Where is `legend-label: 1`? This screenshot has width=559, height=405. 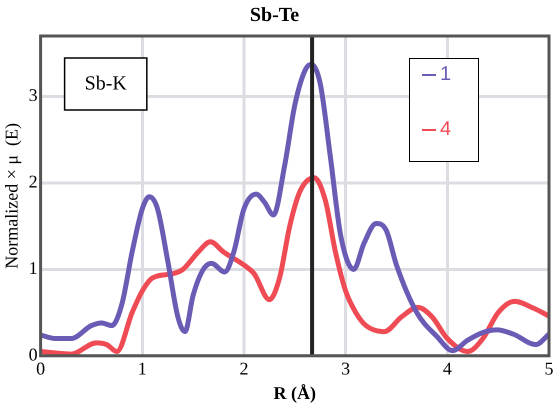 legend-label: 1 is located at coordinates (446, 74).